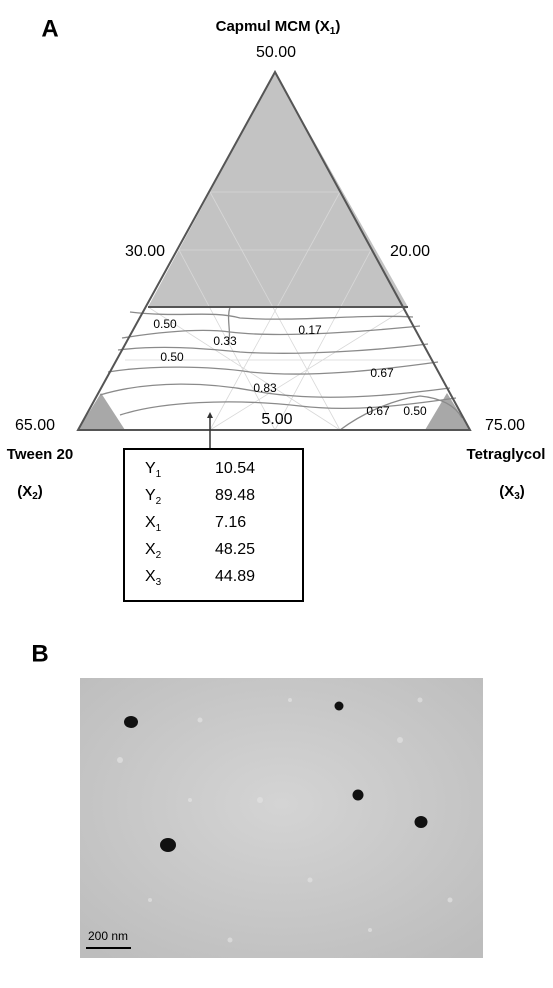  I want to click on base-value: 5.00, so click(276, 419).